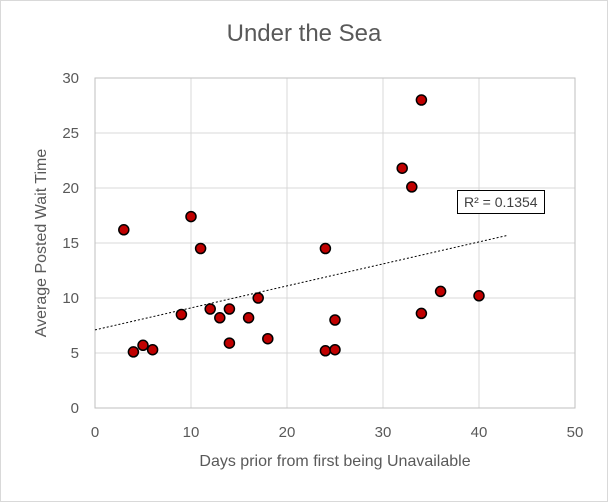 This screenshot has width=608, height=502. What do you see at coordinates (287, 432) in the screenshot?
I see `x-tick-label: 20` at bounding box center [287, 432].